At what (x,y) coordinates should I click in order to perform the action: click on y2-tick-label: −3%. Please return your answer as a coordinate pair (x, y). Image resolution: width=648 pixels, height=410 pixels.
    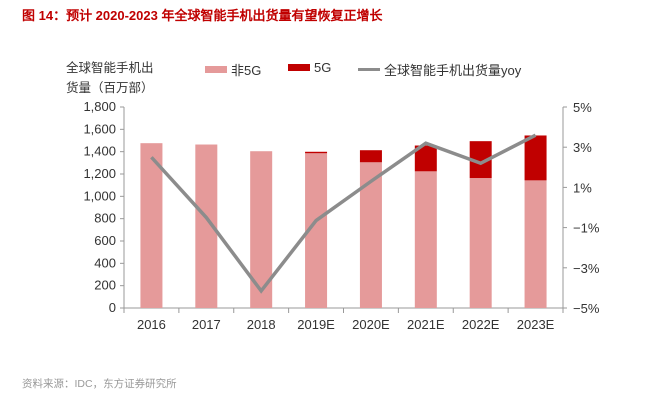
    Looking at the image, I should click on (586, 268).